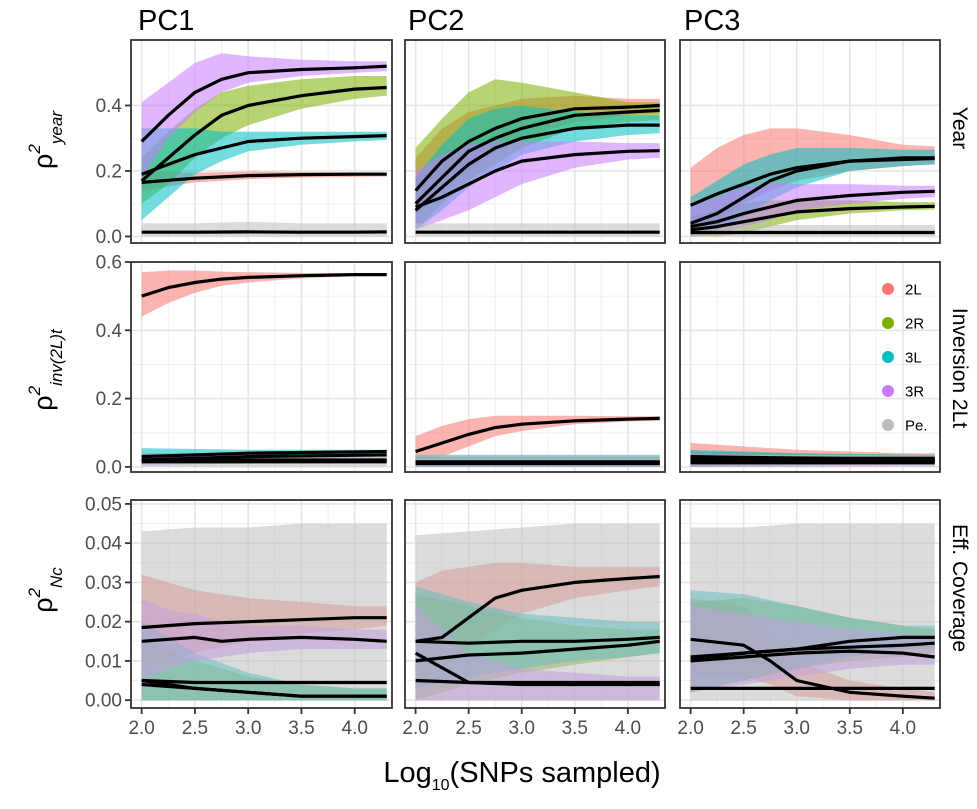 This screenshot has height=809, width=977. Describe the element at coordinates (810, 367) in the screenshot. I see `panel-r1-c2` at that location.